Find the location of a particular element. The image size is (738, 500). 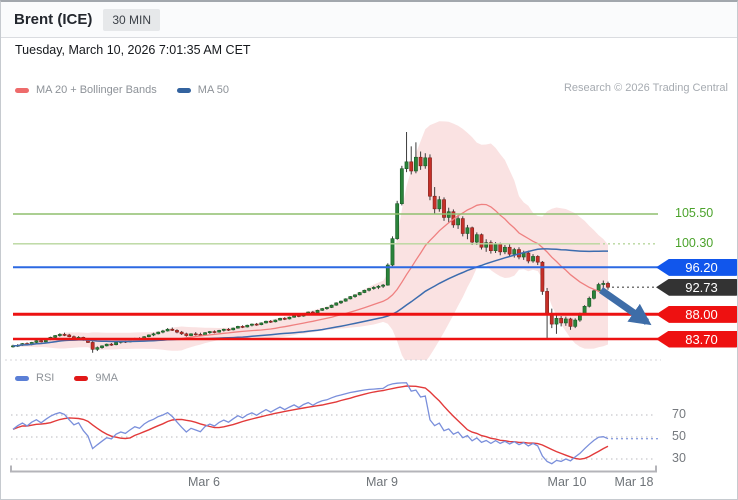

nine-ma-swatch-icon is located at coordinates (81, 378).